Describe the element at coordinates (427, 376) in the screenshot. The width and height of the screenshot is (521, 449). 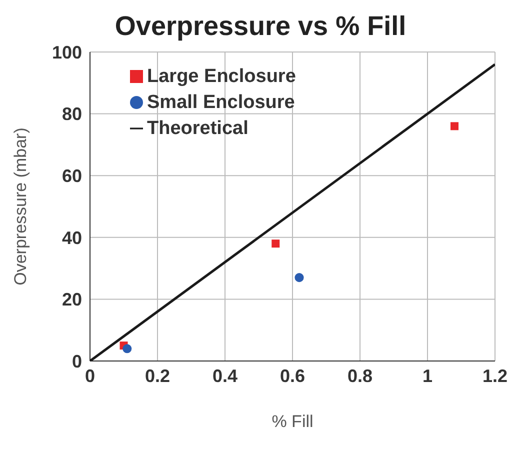
I see `x-tick-label: 1` at that location.